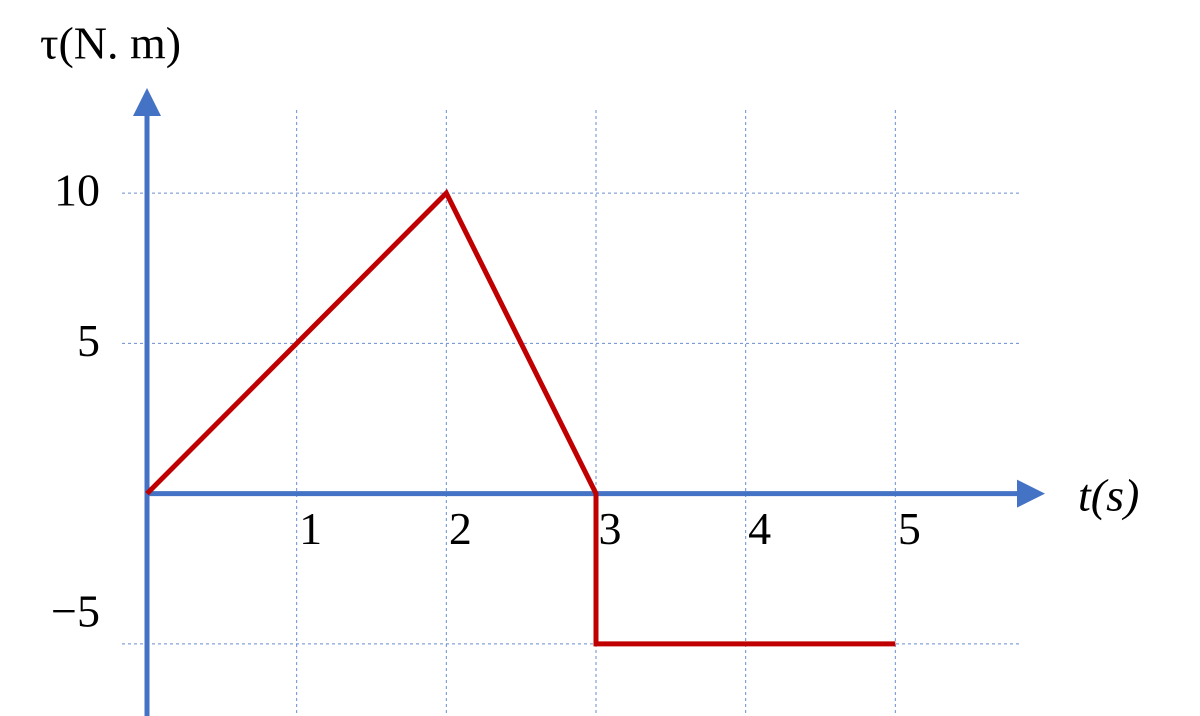 Image resolution: width=1200 pixels, height=716 pixels. I want to click on x-tick-label: 4, so click(759, 528).